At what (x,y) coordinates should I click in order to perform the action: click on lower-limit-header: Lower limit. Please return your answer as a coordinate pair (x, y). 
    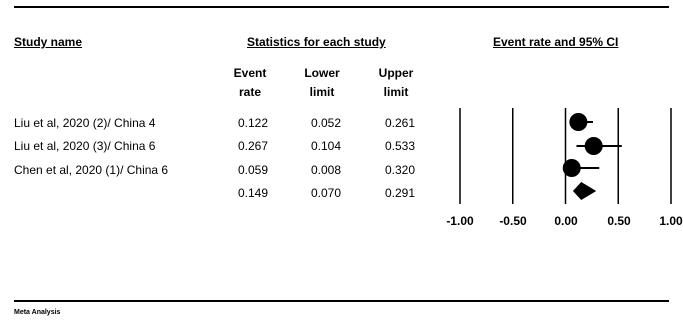
    Looking at the image, I should click on (322, 82).